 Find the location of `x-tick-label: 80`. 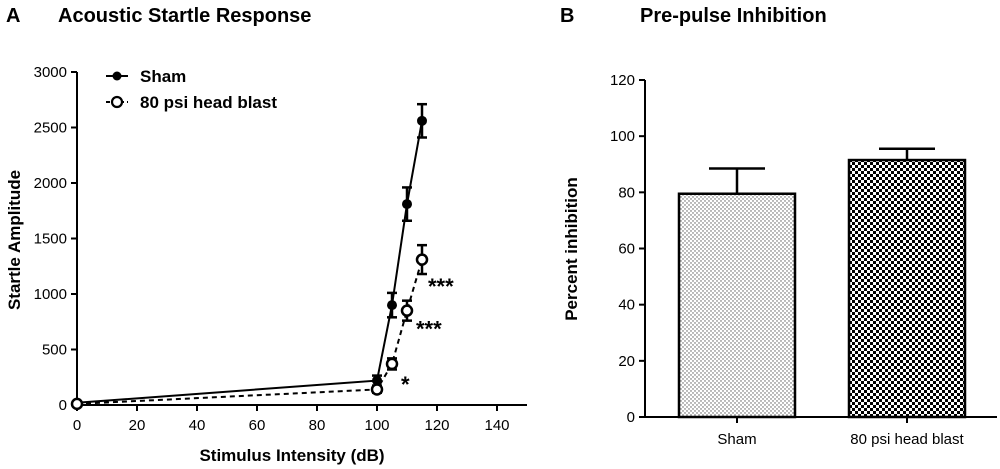

x-tick-label: 80 is located at coordinates (317, 425).